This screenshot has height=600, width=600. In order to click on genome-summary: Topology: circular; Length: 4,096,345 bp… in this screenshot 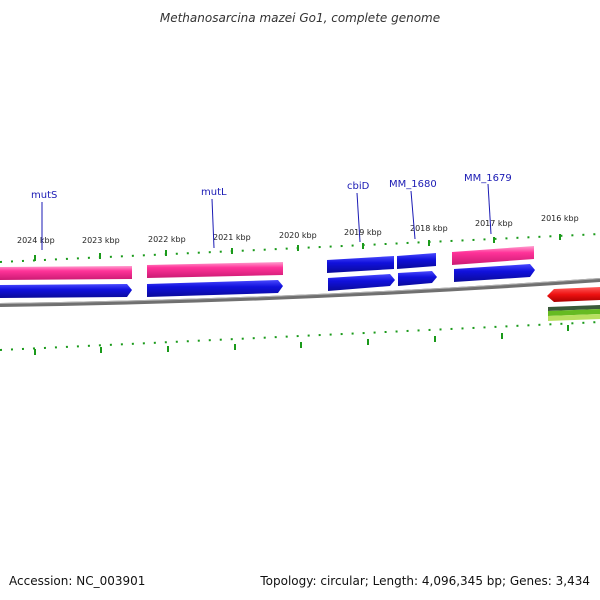, I will do `click(425, 581)`.